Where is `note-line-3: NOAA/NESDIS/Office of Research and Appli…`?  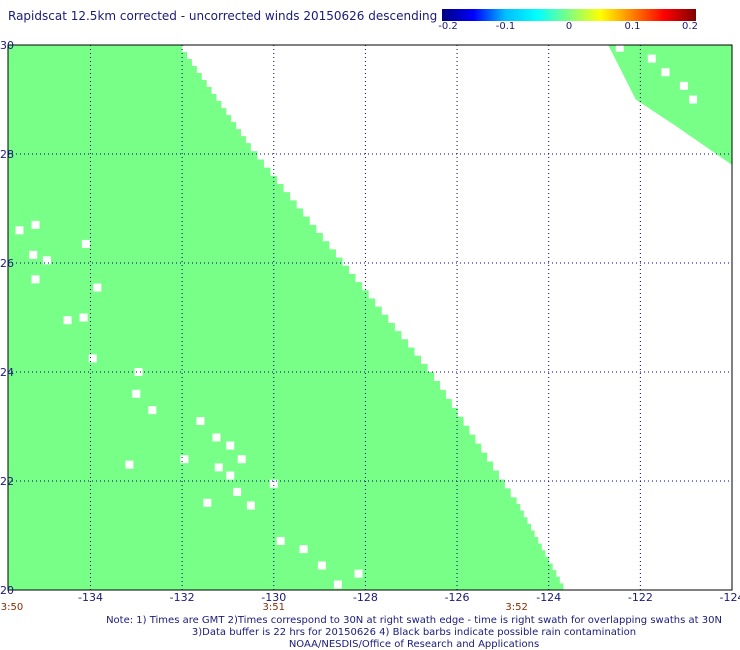 note-line-3: NOAA/NESDIS/Office of Research and Appli… is located at coordinates (414, 644).